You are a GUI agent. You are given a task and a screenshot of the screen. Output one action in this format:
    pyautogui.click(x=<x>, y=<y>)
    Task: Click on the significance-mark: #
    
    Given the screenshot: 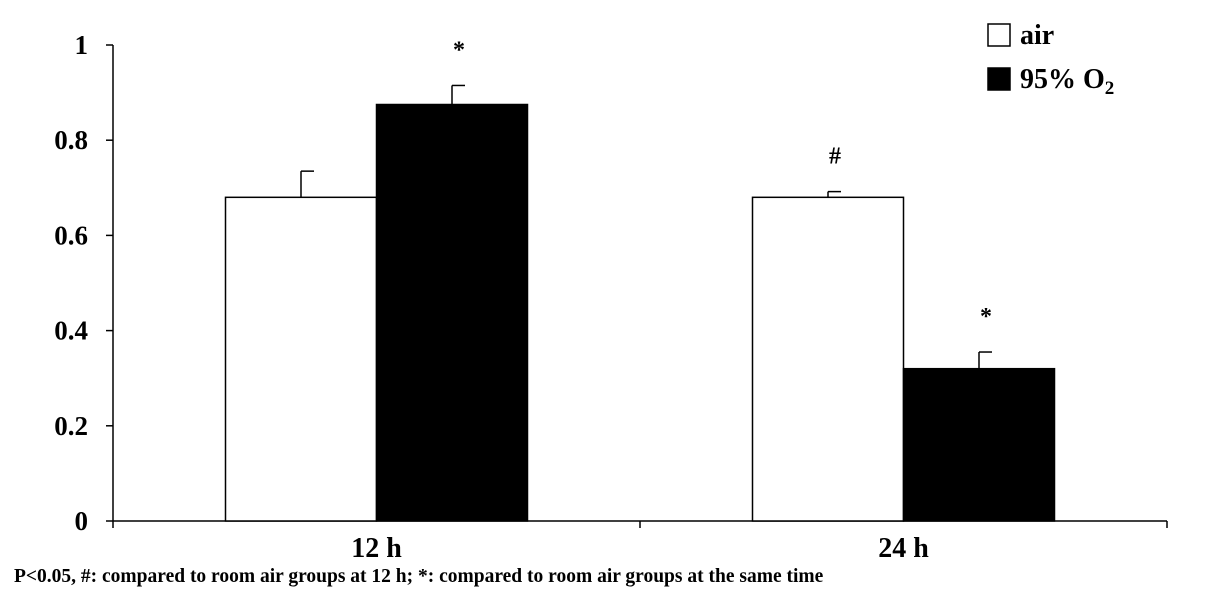 What is the action you would take?
    pyautogui.click(x=835, y=157)
    